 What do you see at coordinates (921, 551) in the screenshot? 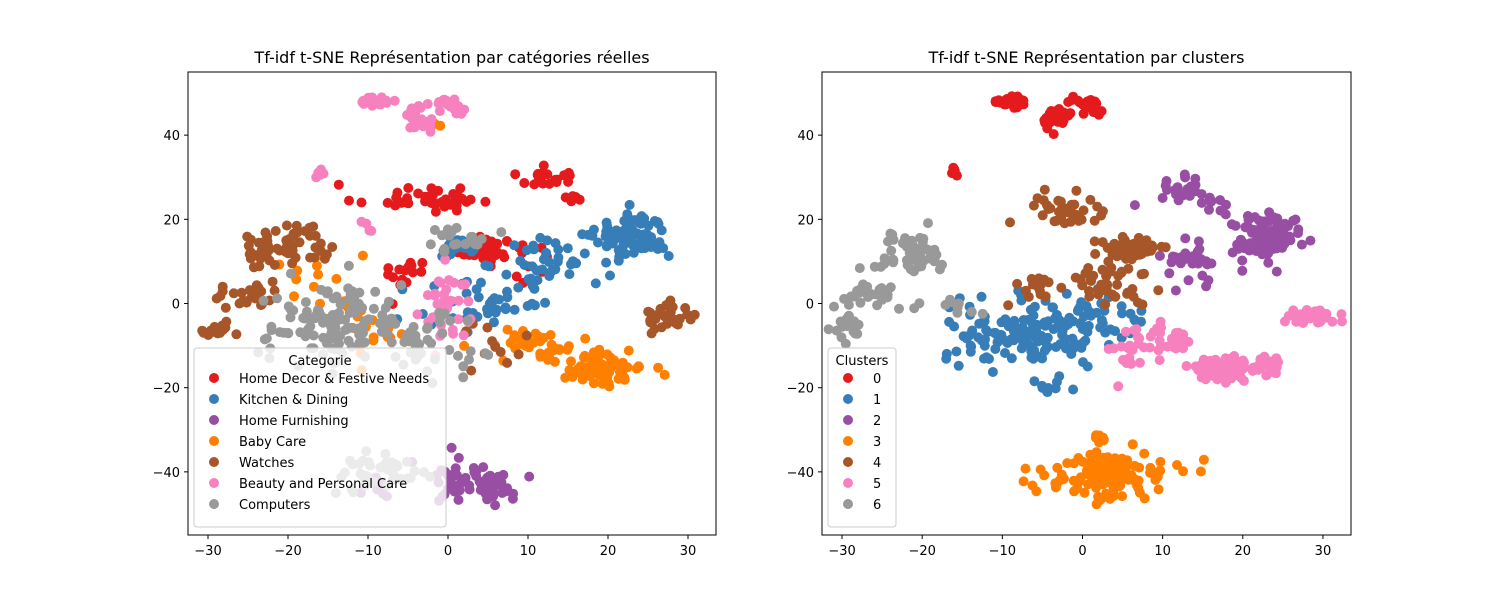
I see `x-tick-label: −20` at bounding box center [921, 551].